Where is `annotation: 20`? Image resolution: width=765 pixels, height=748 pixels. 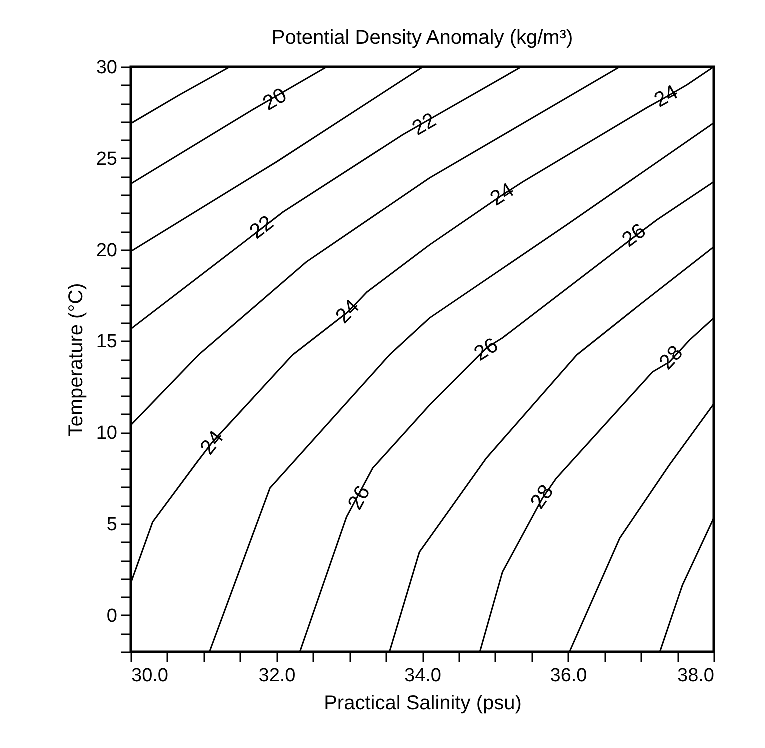 annotation: 20 is located at coordinates (275, 100).